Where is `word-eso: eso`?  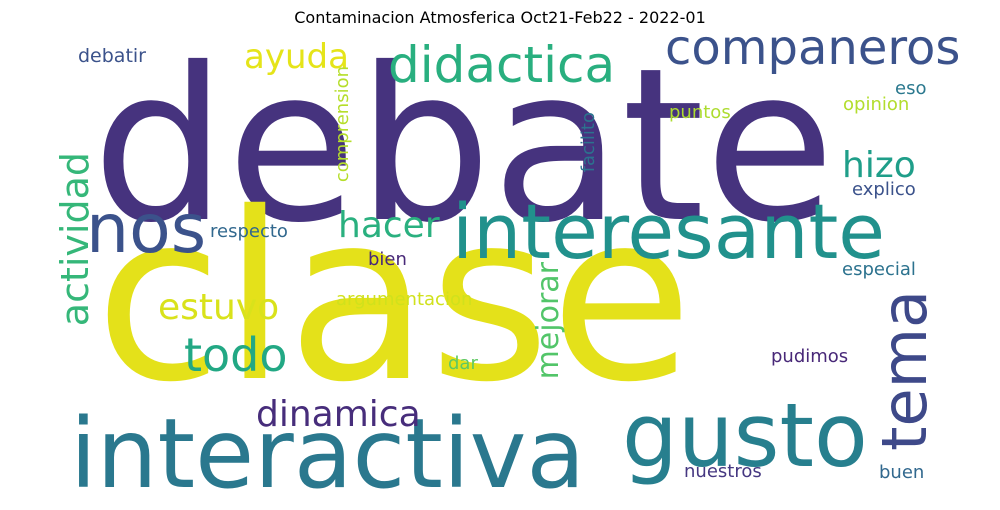 word-eso: eso is located at coordinates (911, 88).